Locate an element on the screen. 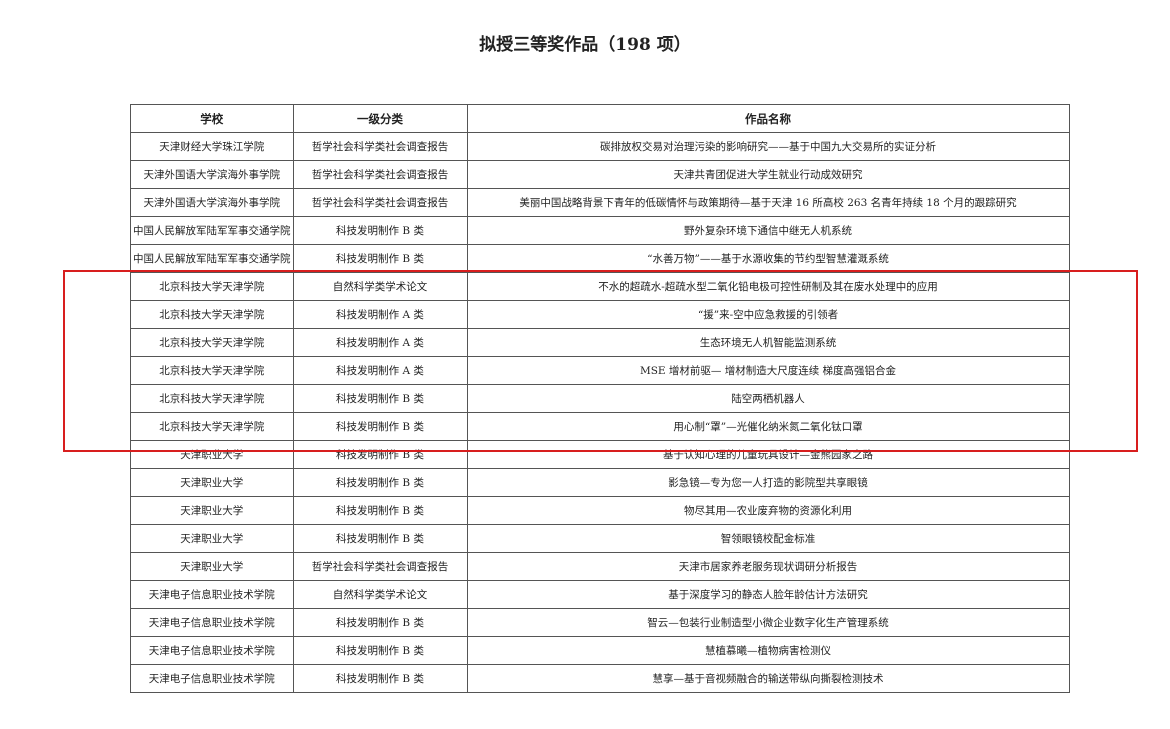 This screenshot has height=729, width=1170. work-title-cell: 基于深度学习的静态人脸年龄估计方法研究 is located at coordinates (768, 594).